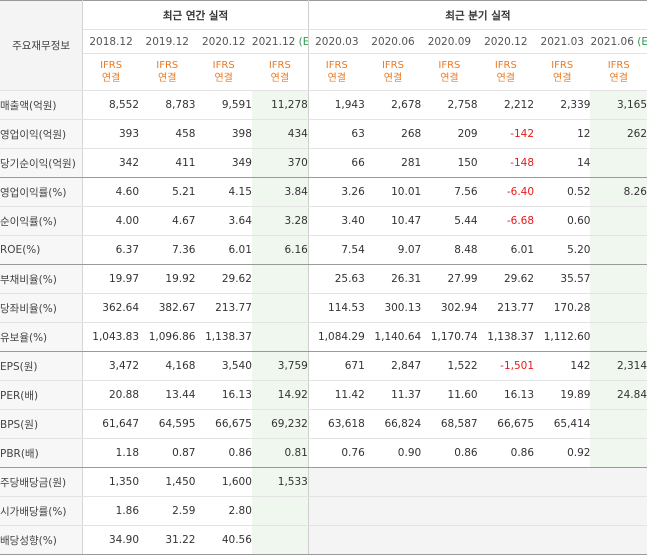 Image resolution: width=648 pixels, height=555 pixels. What do you see at coordinates (393, 453) in the screenshot?
I see `quarter-value-cell: 0.90` at bounding box center [393, 453].